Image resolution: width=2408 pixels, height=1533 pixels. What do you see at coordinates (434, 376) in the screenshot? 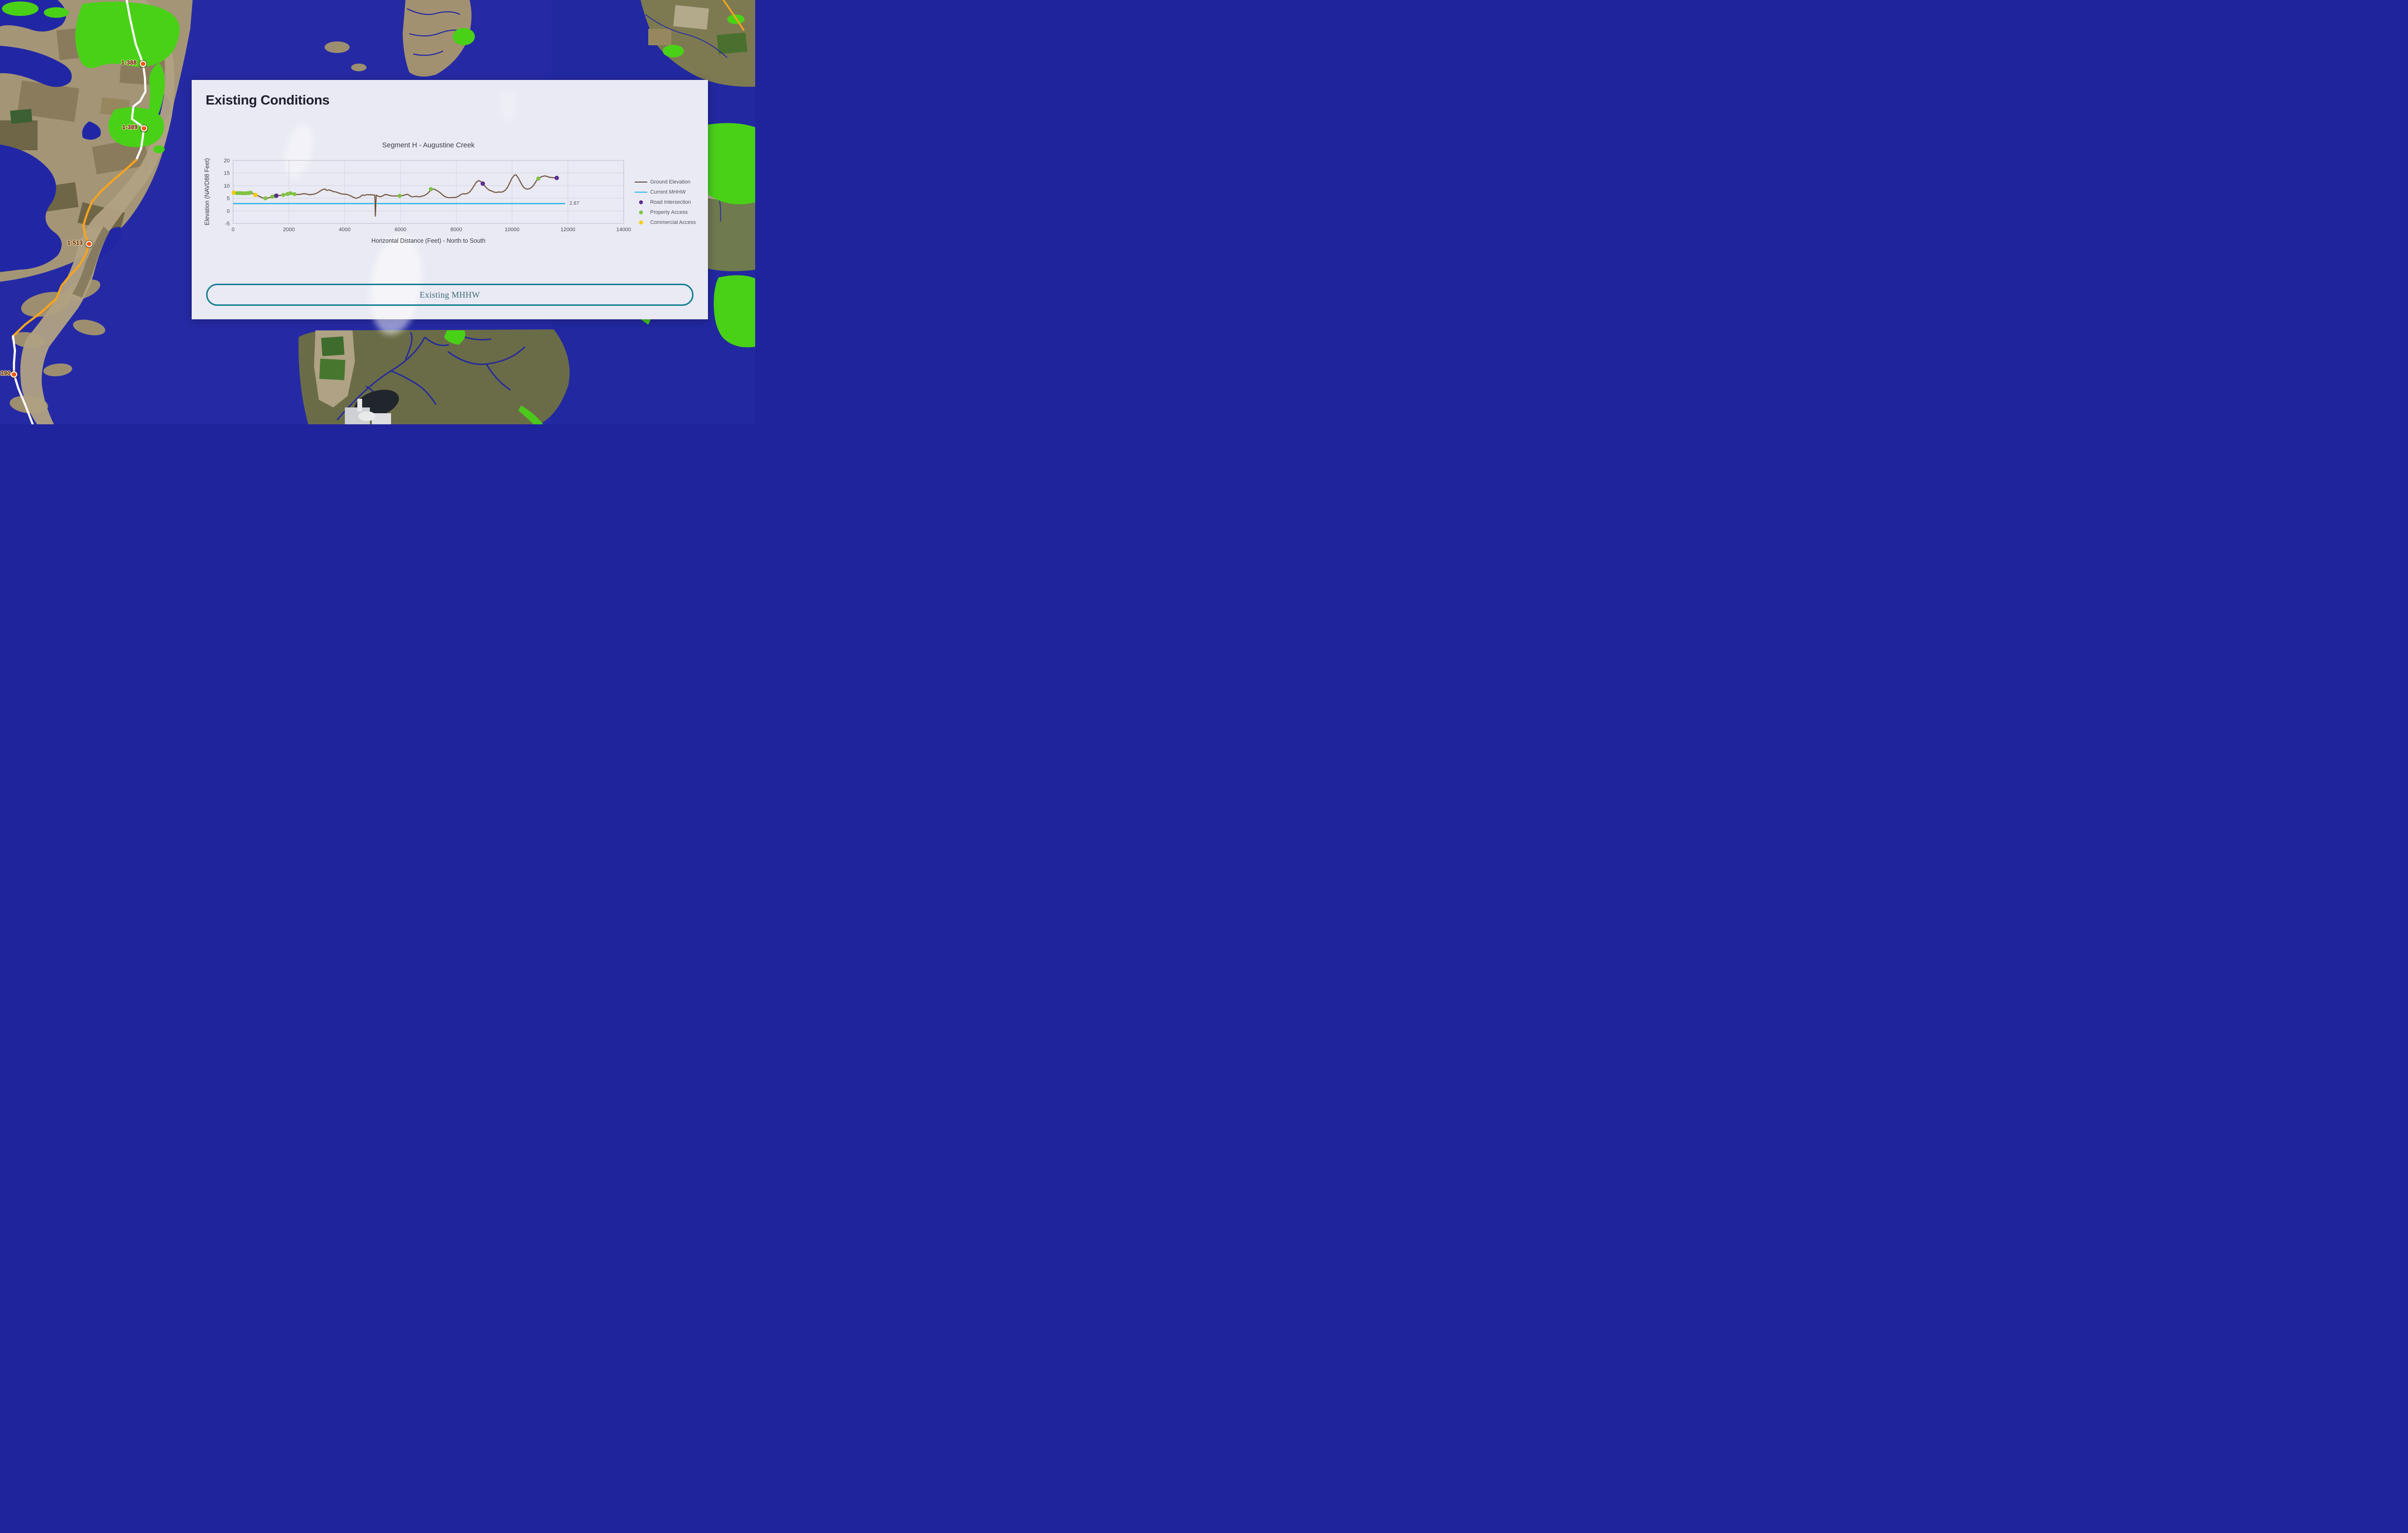
I see `marsh-south` at bounding box center [434, 376].